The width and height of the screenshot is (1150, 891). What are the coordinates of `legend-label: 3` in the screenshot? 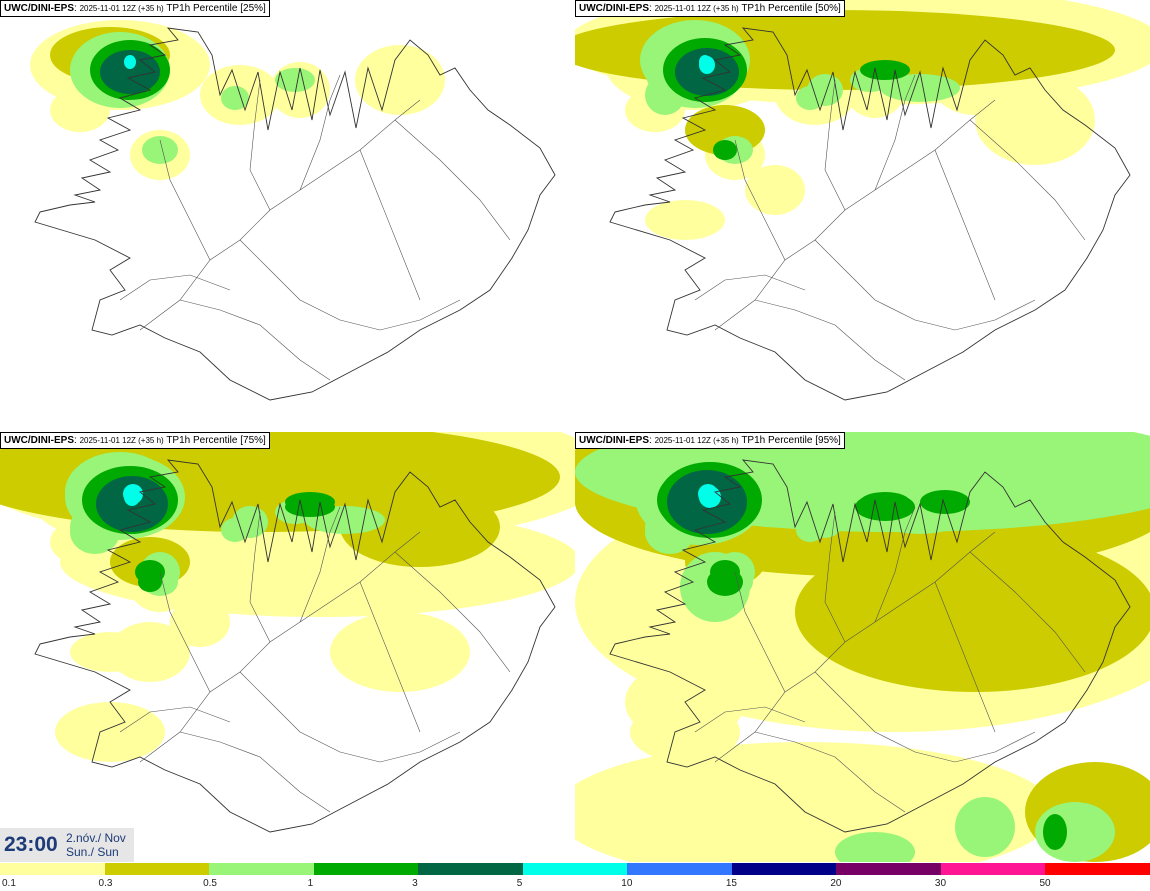 It's located at (415, 883).